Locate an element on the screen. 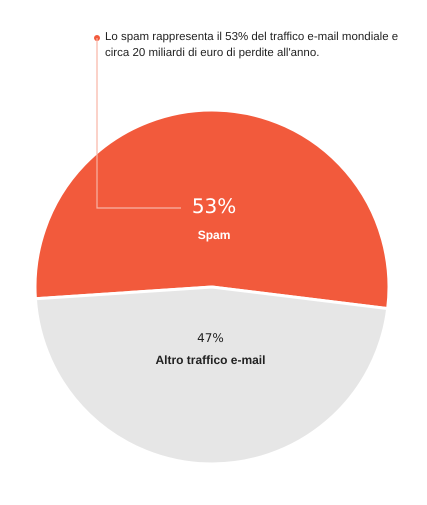 The image size is (427, 505). text: Lo spam rappresenta il 53% del traffico e-mail mondiale e circa 20 miliardi di euro di perdite all'anno. is located at coordinates (252, 45).